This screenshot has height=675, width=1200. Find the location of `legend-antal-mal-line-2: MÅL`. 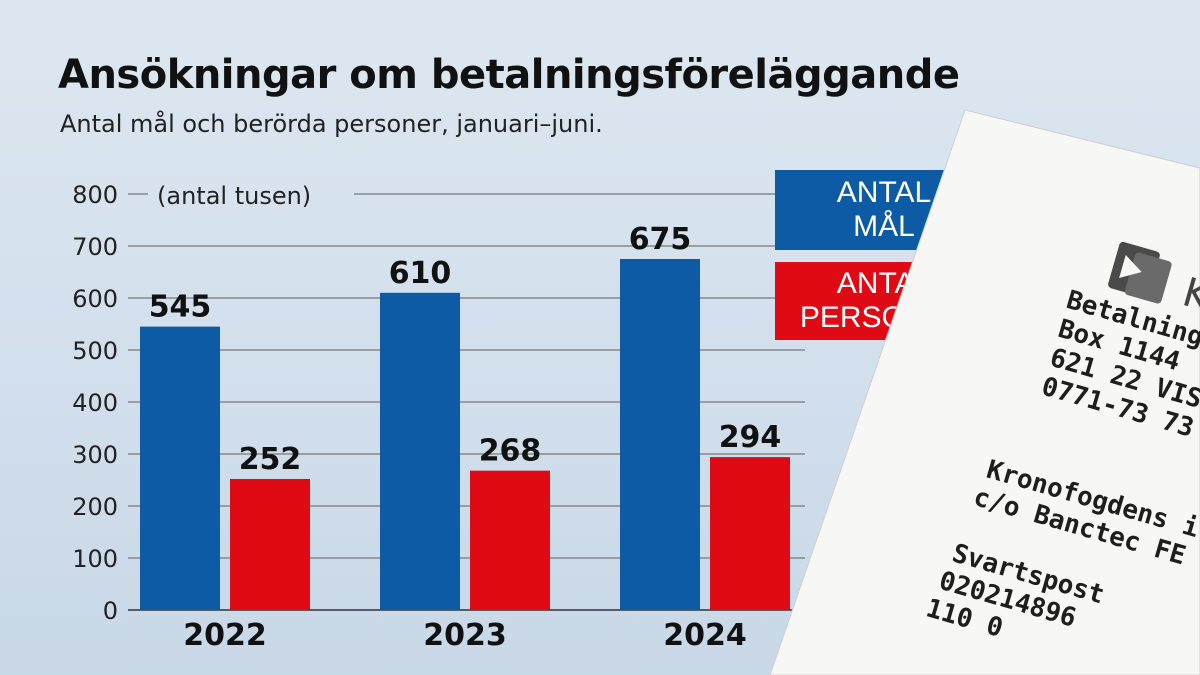

legend-antal-mal-line-2: MÅL is located at coordinates (884, 226).